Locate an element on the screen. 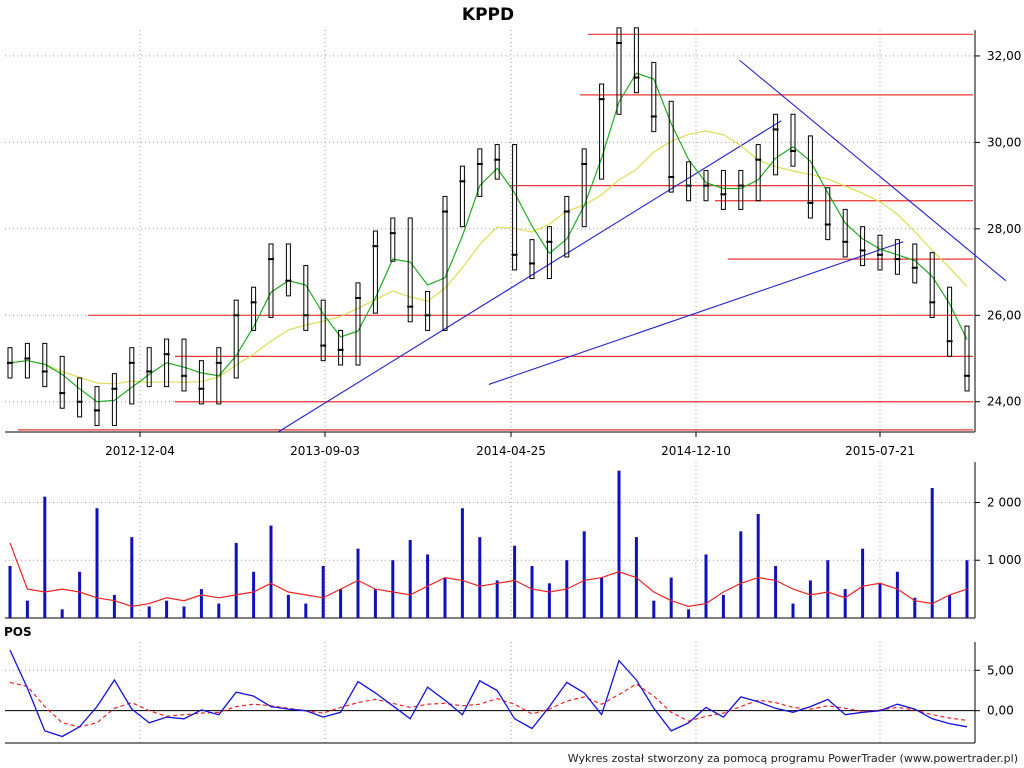  date-tick-label: 2013-09-03 is located at coordinates (325, 451).